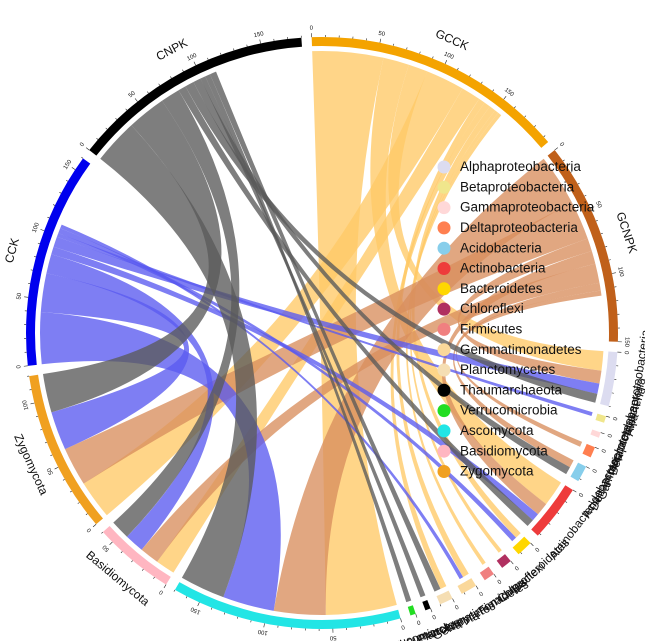  I want to click on sector-ascomycota, so click(287, 605).